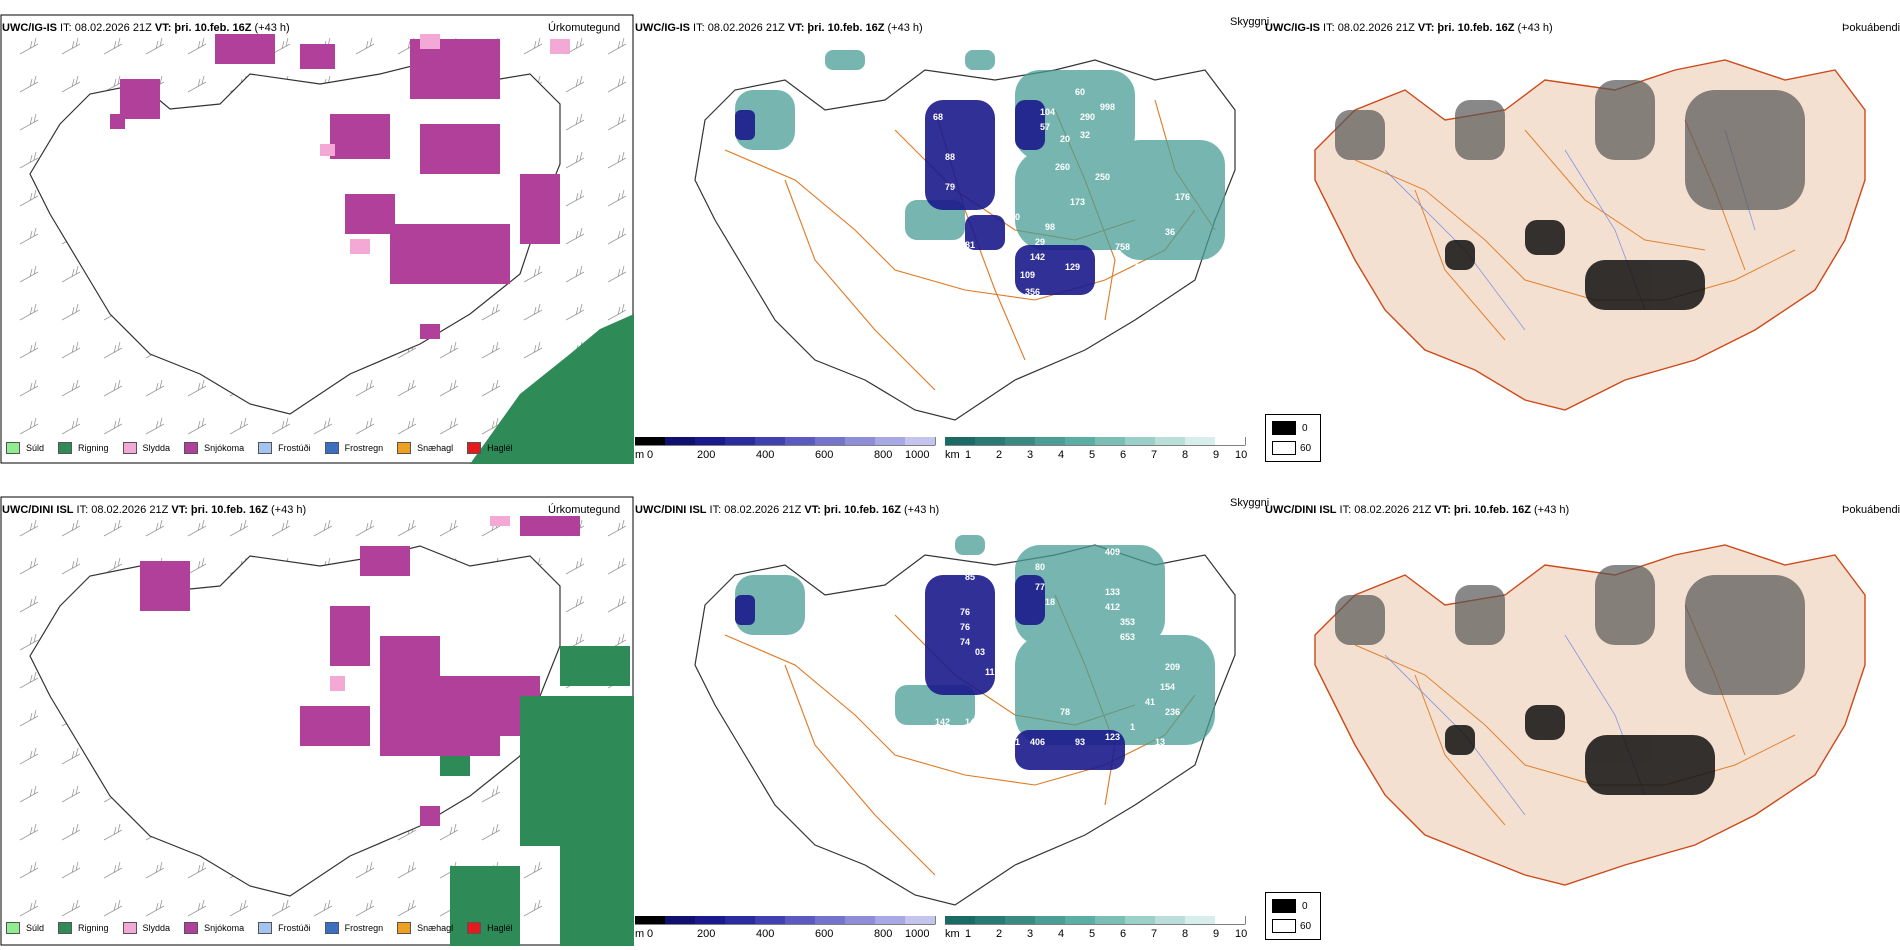 The height and width of the screenshot is (950, 1900). I want to click on legend-item-snæhagl: Snæhagl, so click(425, 928).